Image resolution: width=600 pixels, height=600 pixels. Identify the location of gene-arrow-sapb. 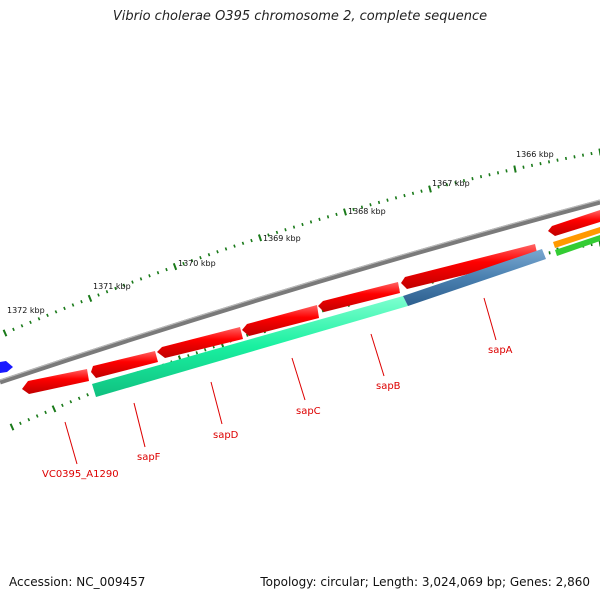
(359, 297).